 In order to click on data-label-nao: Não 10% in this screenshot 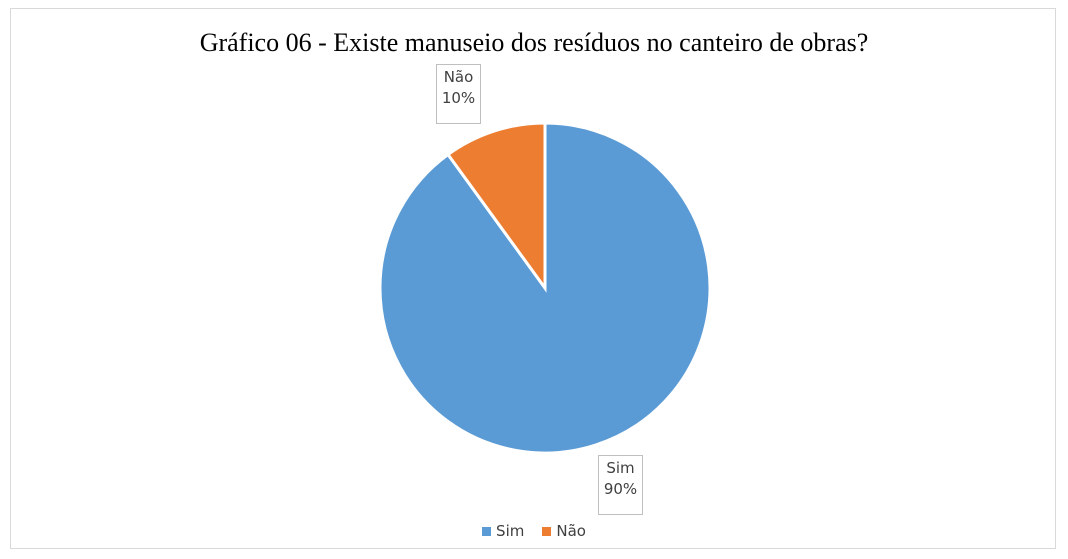, I will do `click(458, 94)`.